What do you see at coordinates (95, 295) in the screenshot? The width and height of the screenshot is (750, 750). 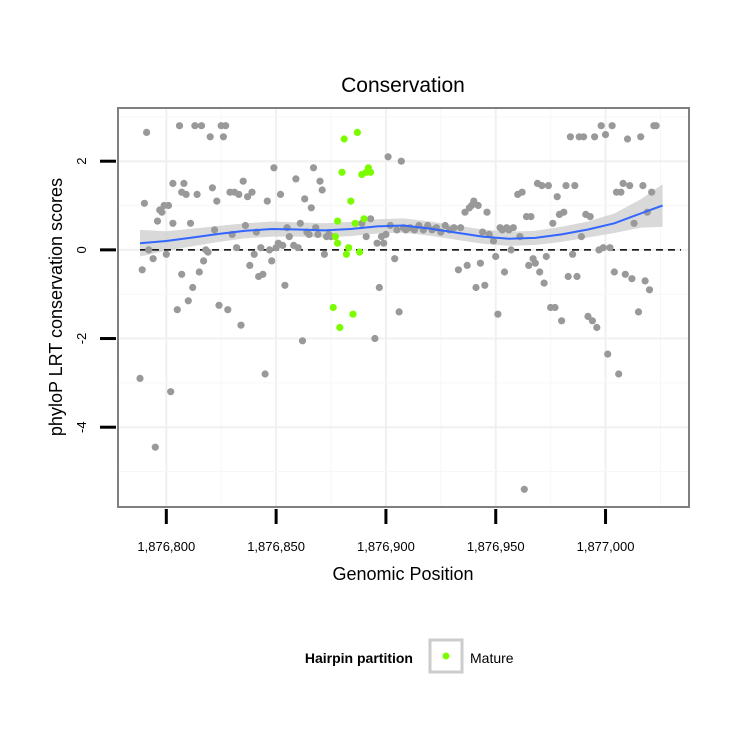 I see `y-axis: -4 -2 0 2` at bounding box center [95, 295].